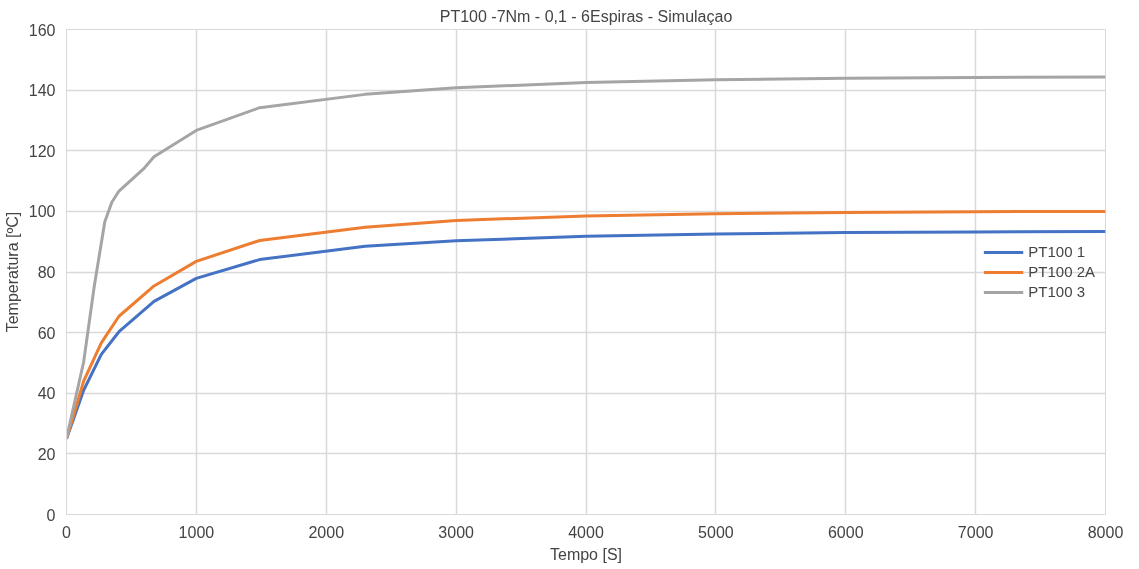 Image resolution: width=1139 pixels, height=569 pixels. Describe the element at coordinates (1056, 251) in the screenshot. I see `legend-label: PT100 1` at that location.